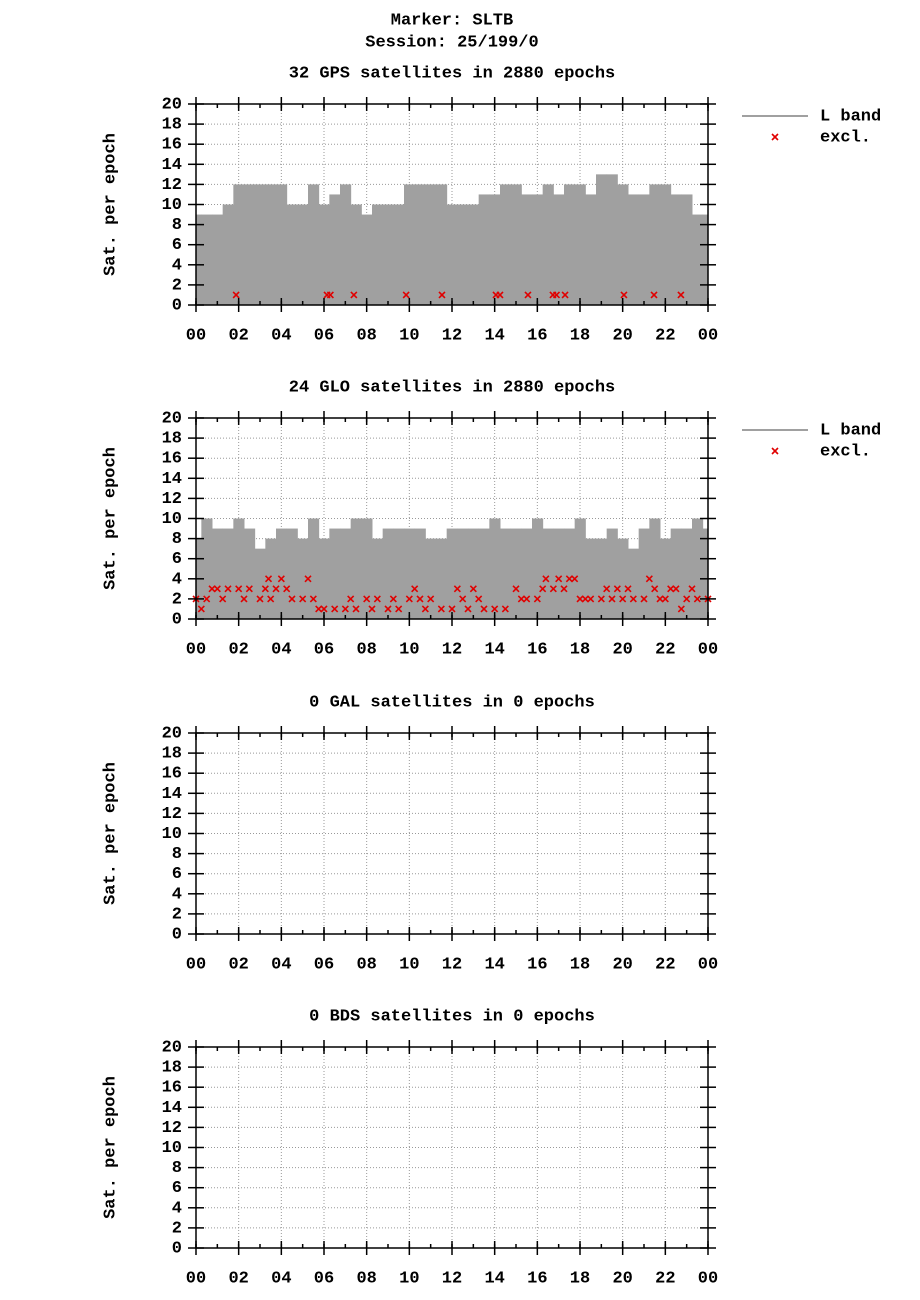 The height and width of the screenshot is (1300, 920). What do you see at coordinates (850, 430) in the screenshot?
I see `legend-label: L band` at bounding box center [850, 430].